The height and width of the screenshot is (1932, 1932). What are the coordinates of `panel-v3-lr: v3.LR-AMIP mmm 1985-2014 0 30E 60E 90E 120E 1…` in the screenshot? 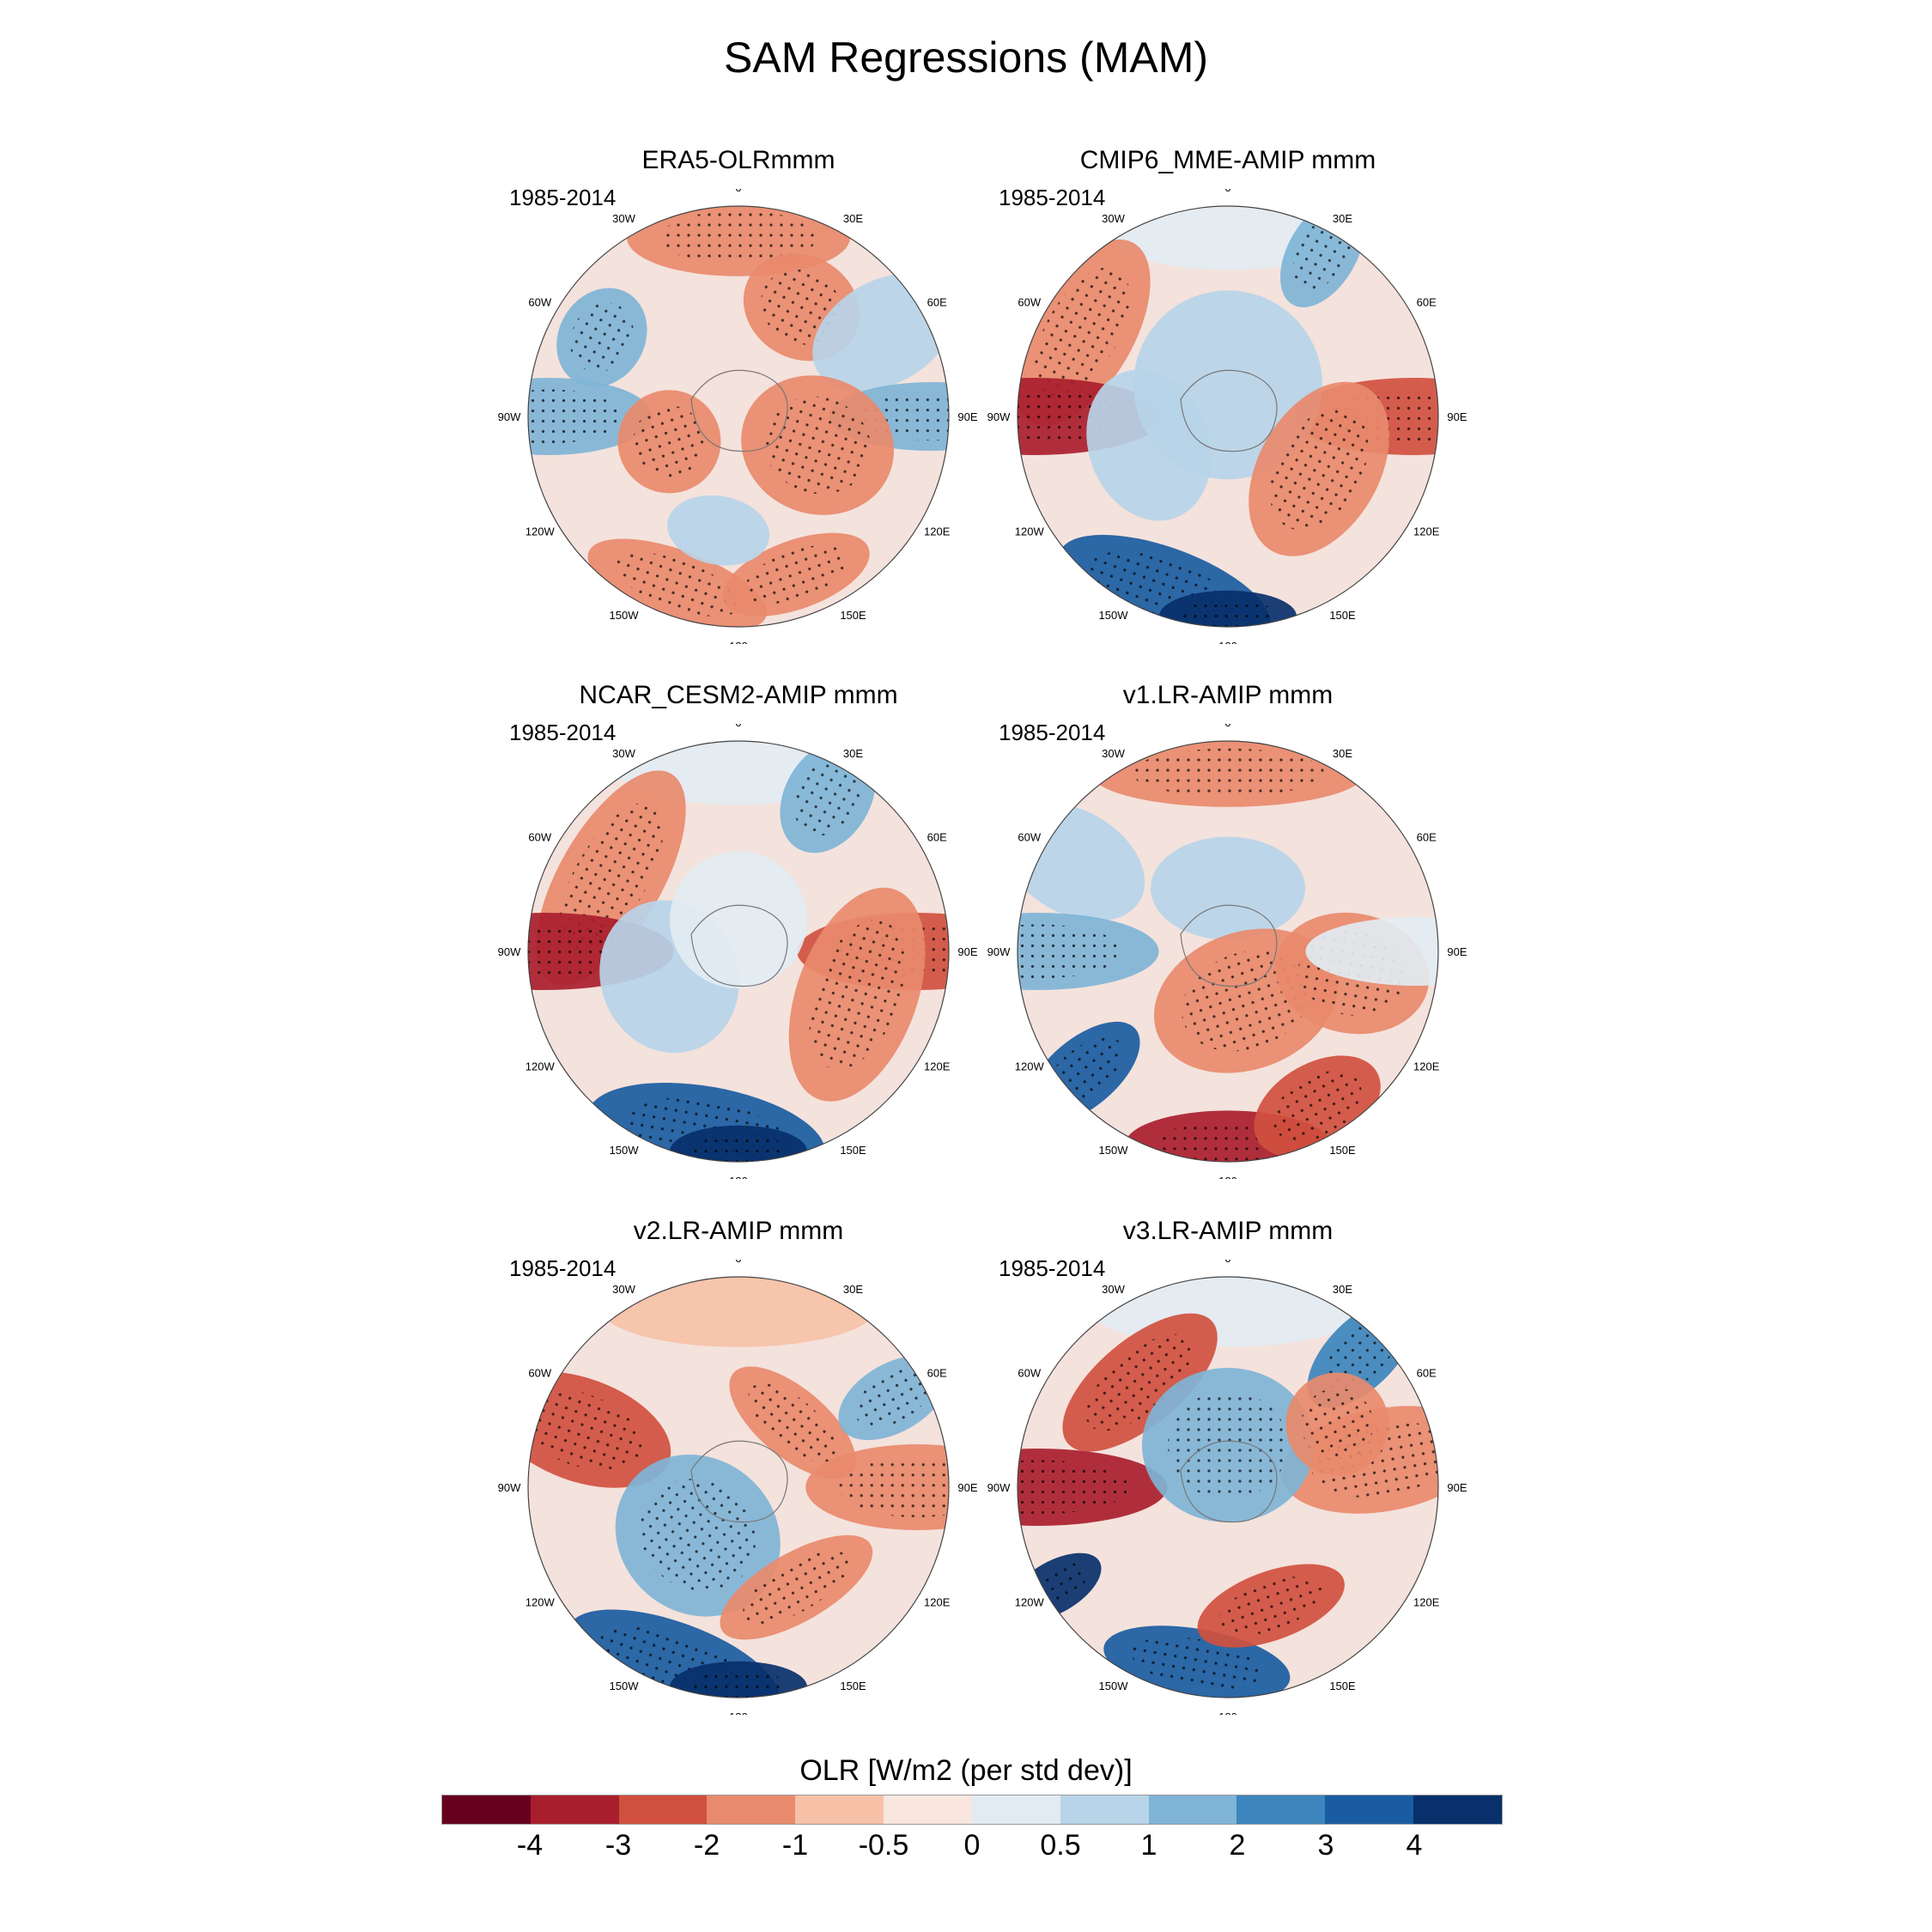 It's located at (1228, 1474).